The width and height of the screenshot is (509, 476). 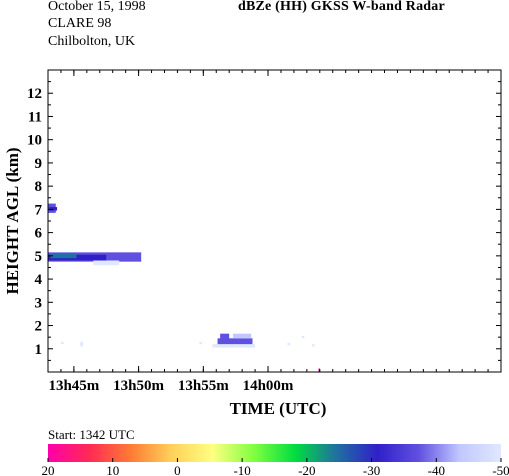 I want to click on campaign-label: CLARE 98, so click(x=80, y=23).